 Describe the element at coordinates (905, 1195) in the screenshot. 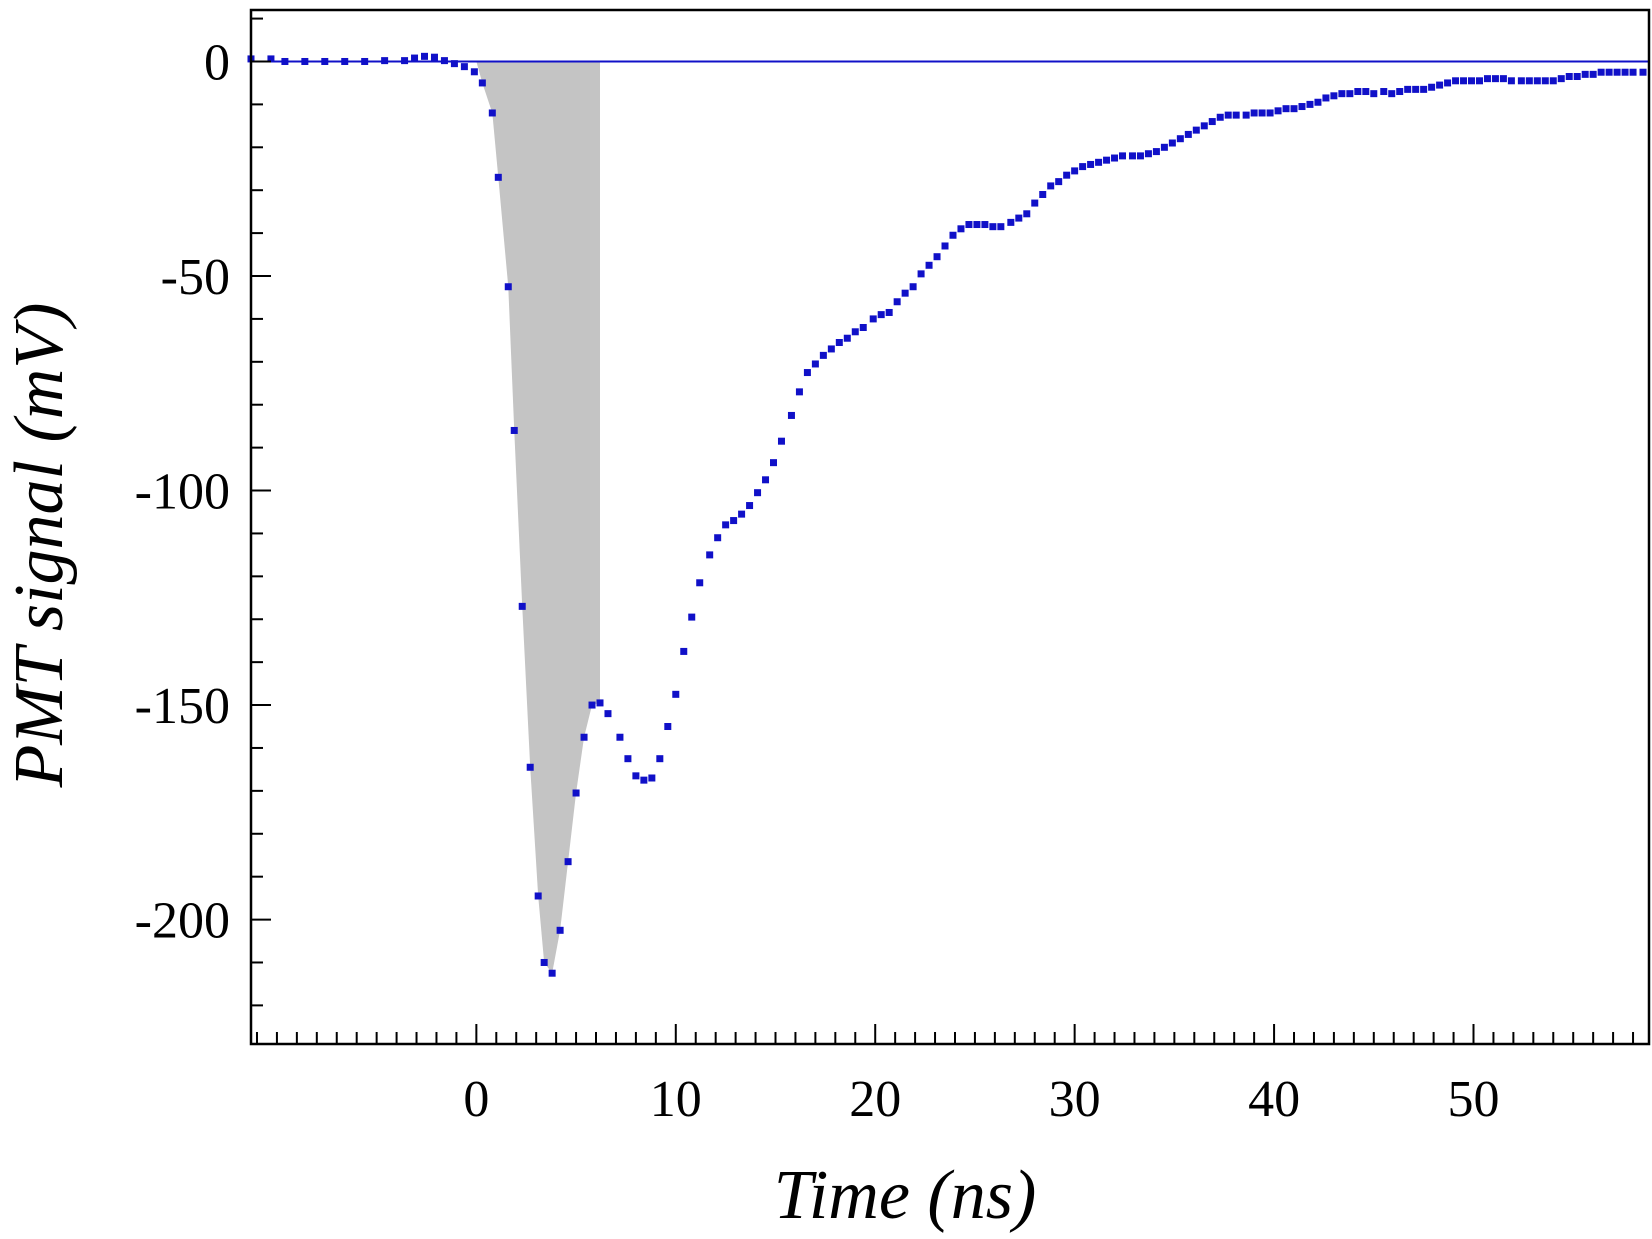

I see `x-axis-title: Time (ns)` at that location.